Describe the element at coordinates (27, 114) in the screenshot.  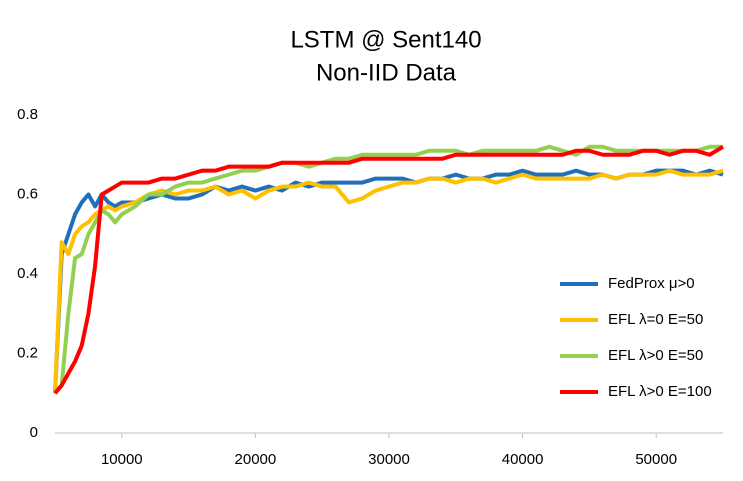
I see `y-tick-label: 0.8` at that location.